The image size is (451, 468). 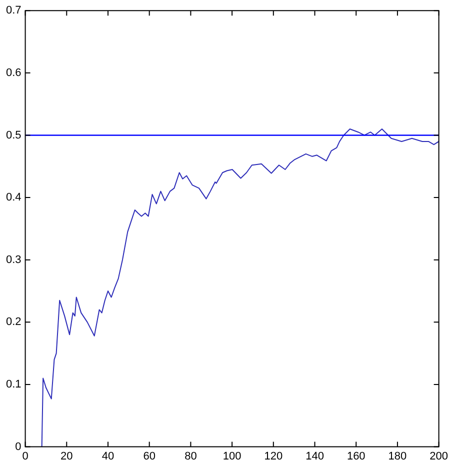 What do you see at coordinates (14, 198) in the screenshot?
I see `y-tick-label: 0.4` at bounding box center [14, 198].